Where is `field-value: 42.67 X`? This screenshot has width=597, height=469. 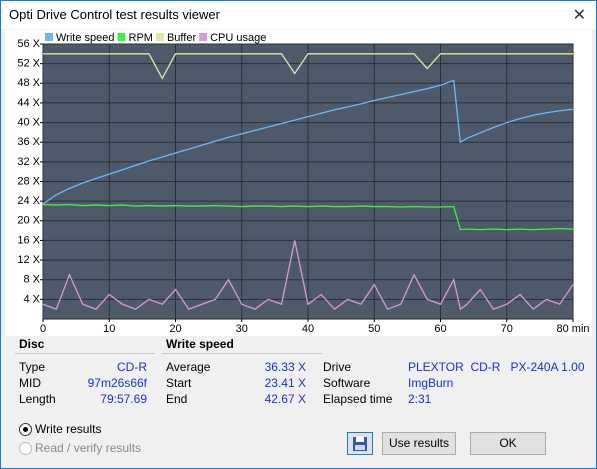
field-value: 42.67 X is located at coordinates (285, 399).